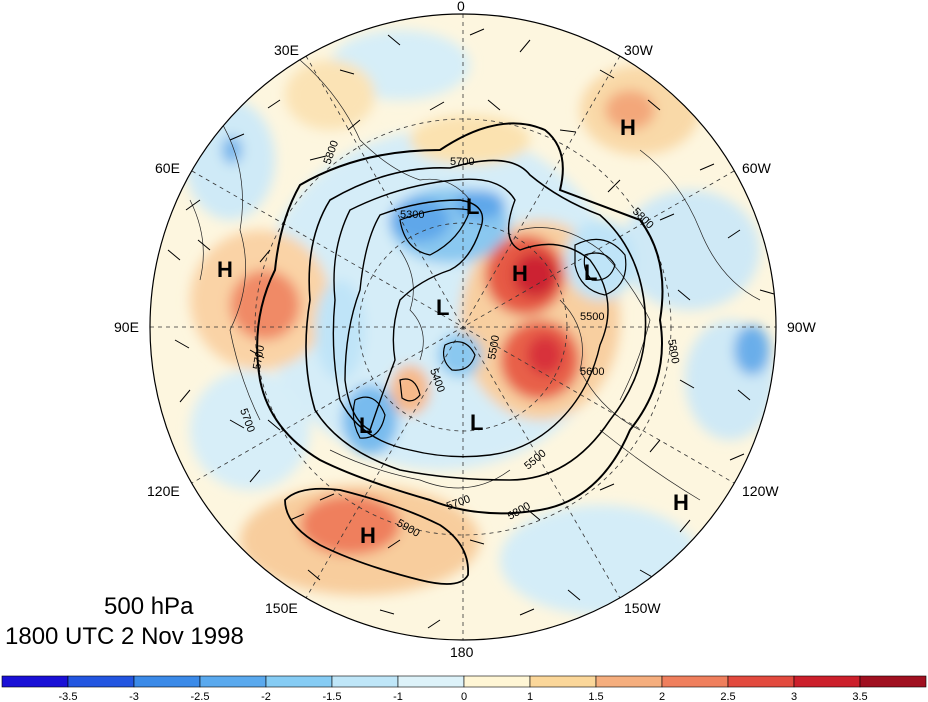  Describe the element at coordinates (673, 351) in the screenshot. I see `contour-label: 5800` at that location.